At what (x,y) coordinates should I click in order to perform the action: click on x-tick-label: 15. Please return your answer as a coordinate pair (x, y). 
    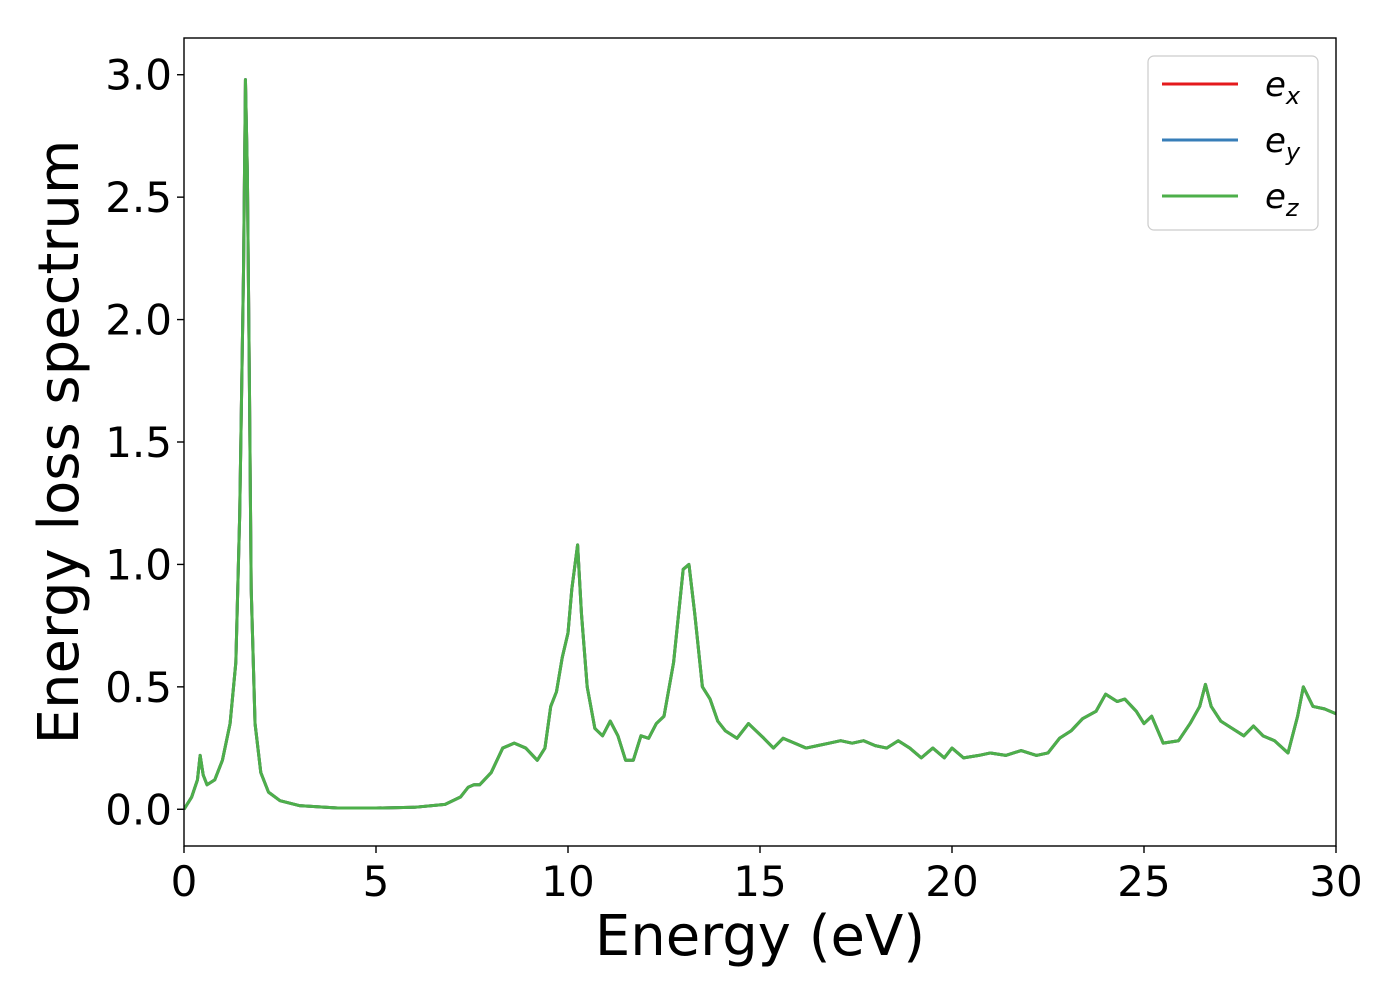
    Looking at the image, I should click on (759, 881).